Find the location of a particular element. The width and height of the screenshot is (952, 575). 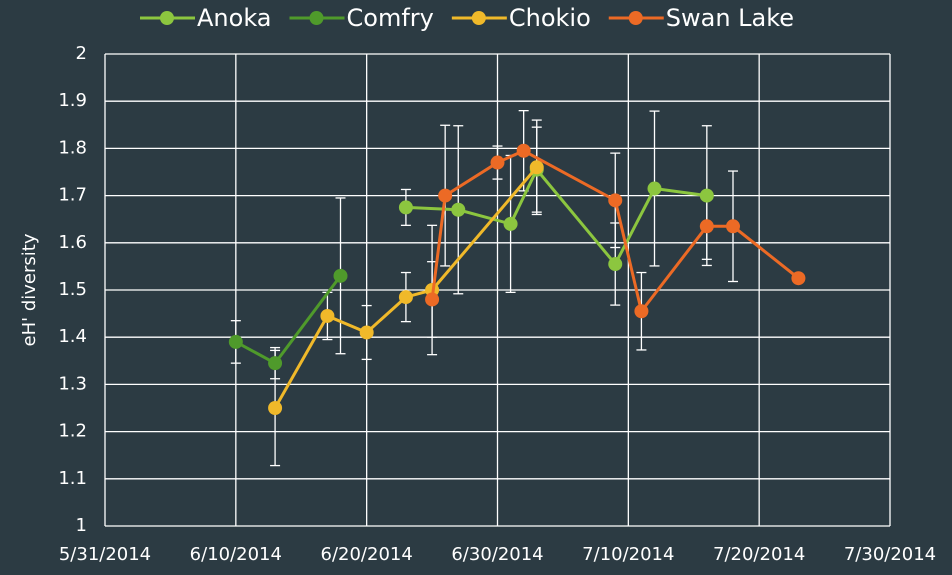

x-tick-label: 6/20/2014 is located at coordinates (367, 554).